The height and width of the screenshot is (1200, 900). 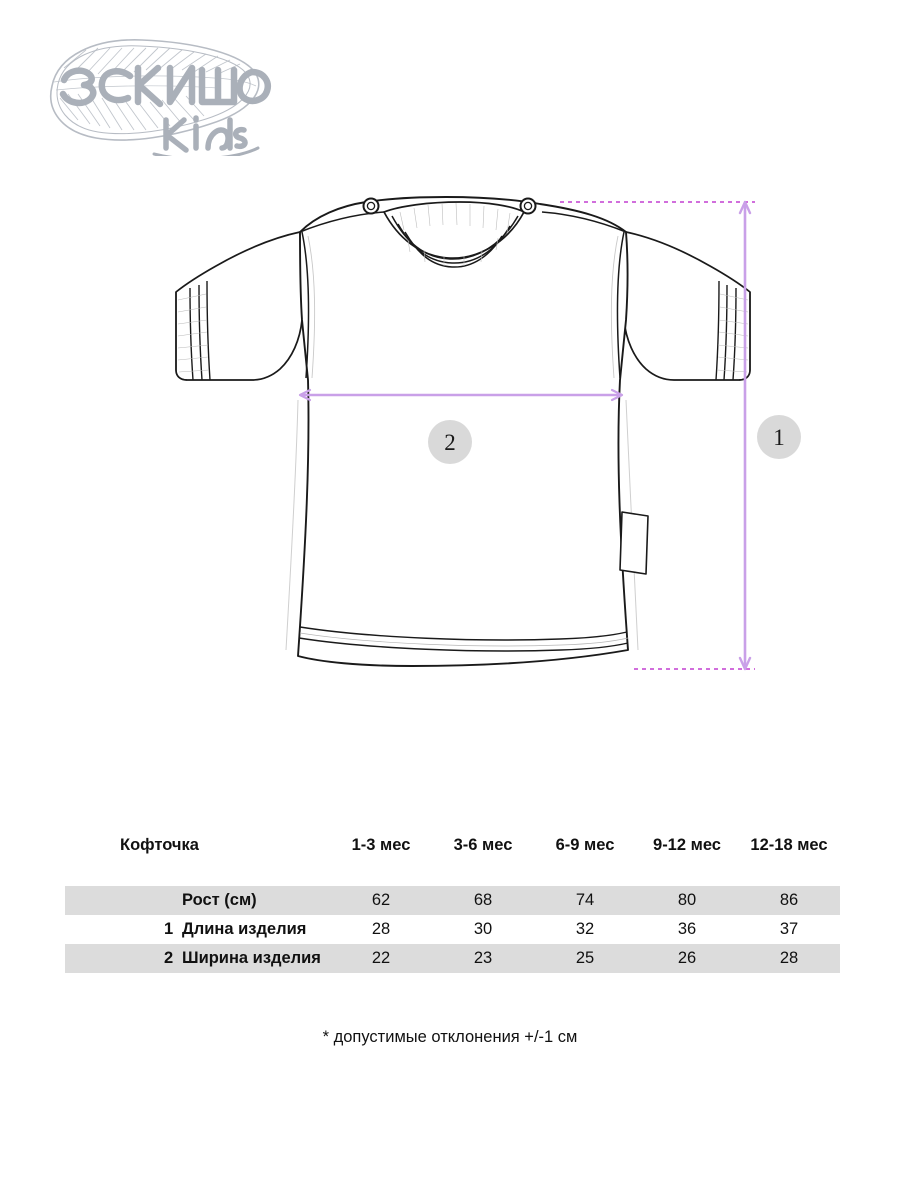 What do you see at coordinates (169, 929) in the screenshot?
I see `row-index: 1` at bounding box center [169, 929].